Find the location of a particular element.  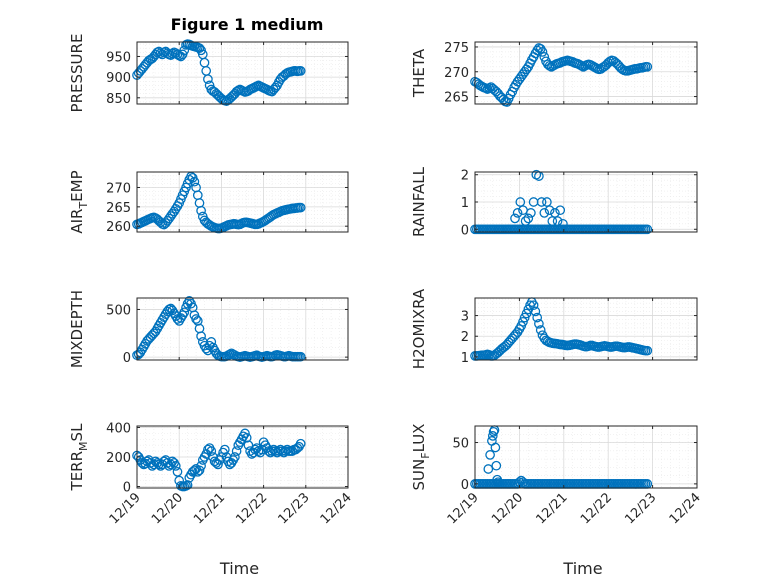

y-axis-label: TERRMSL is located at coordinates (79, 457).